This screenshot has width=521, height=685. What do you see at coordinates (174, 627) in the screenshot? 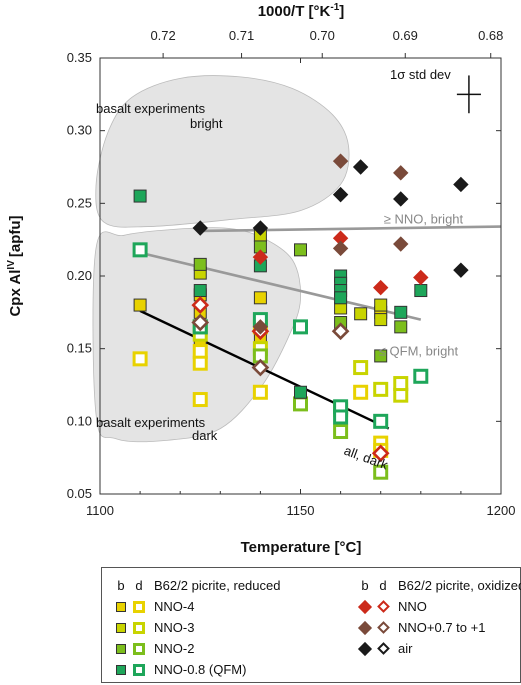
I see `legend-reduced-item-label: NNO-3` at bounding box center [174, 627].